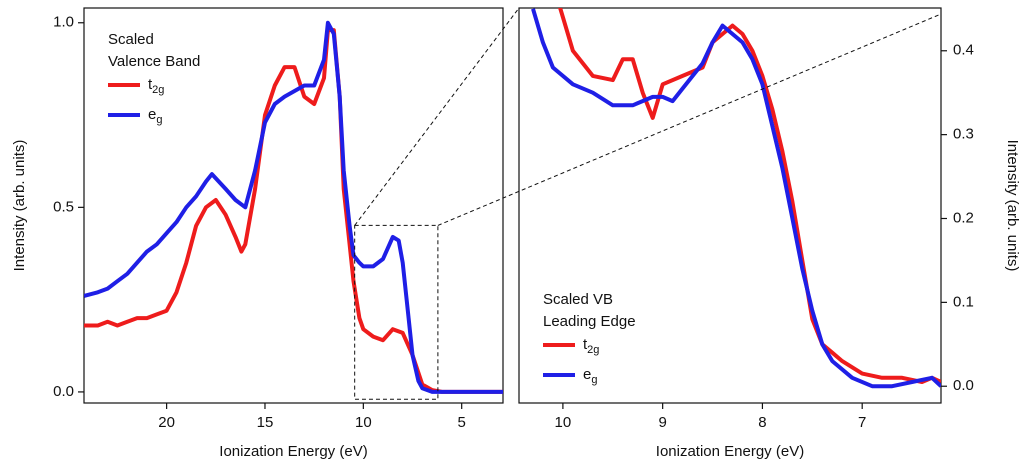  What do you see at coordinates (131, 39) in the screenshot?
I see `legend-title: Scaled` at bounding box center [131, 39].